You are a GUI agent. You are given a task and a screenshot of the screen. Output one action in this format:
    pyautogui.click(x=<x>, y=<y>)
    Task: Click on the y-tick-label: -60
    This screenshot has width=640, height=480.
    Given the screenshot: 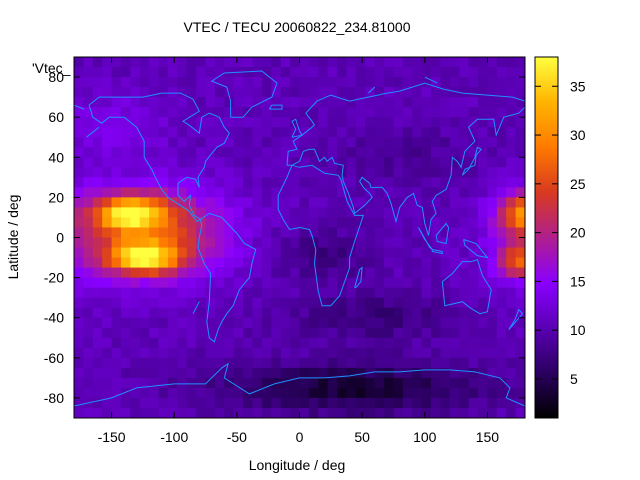 What is the action you would take?
    pyautogui.click(x=54, y=358)
    